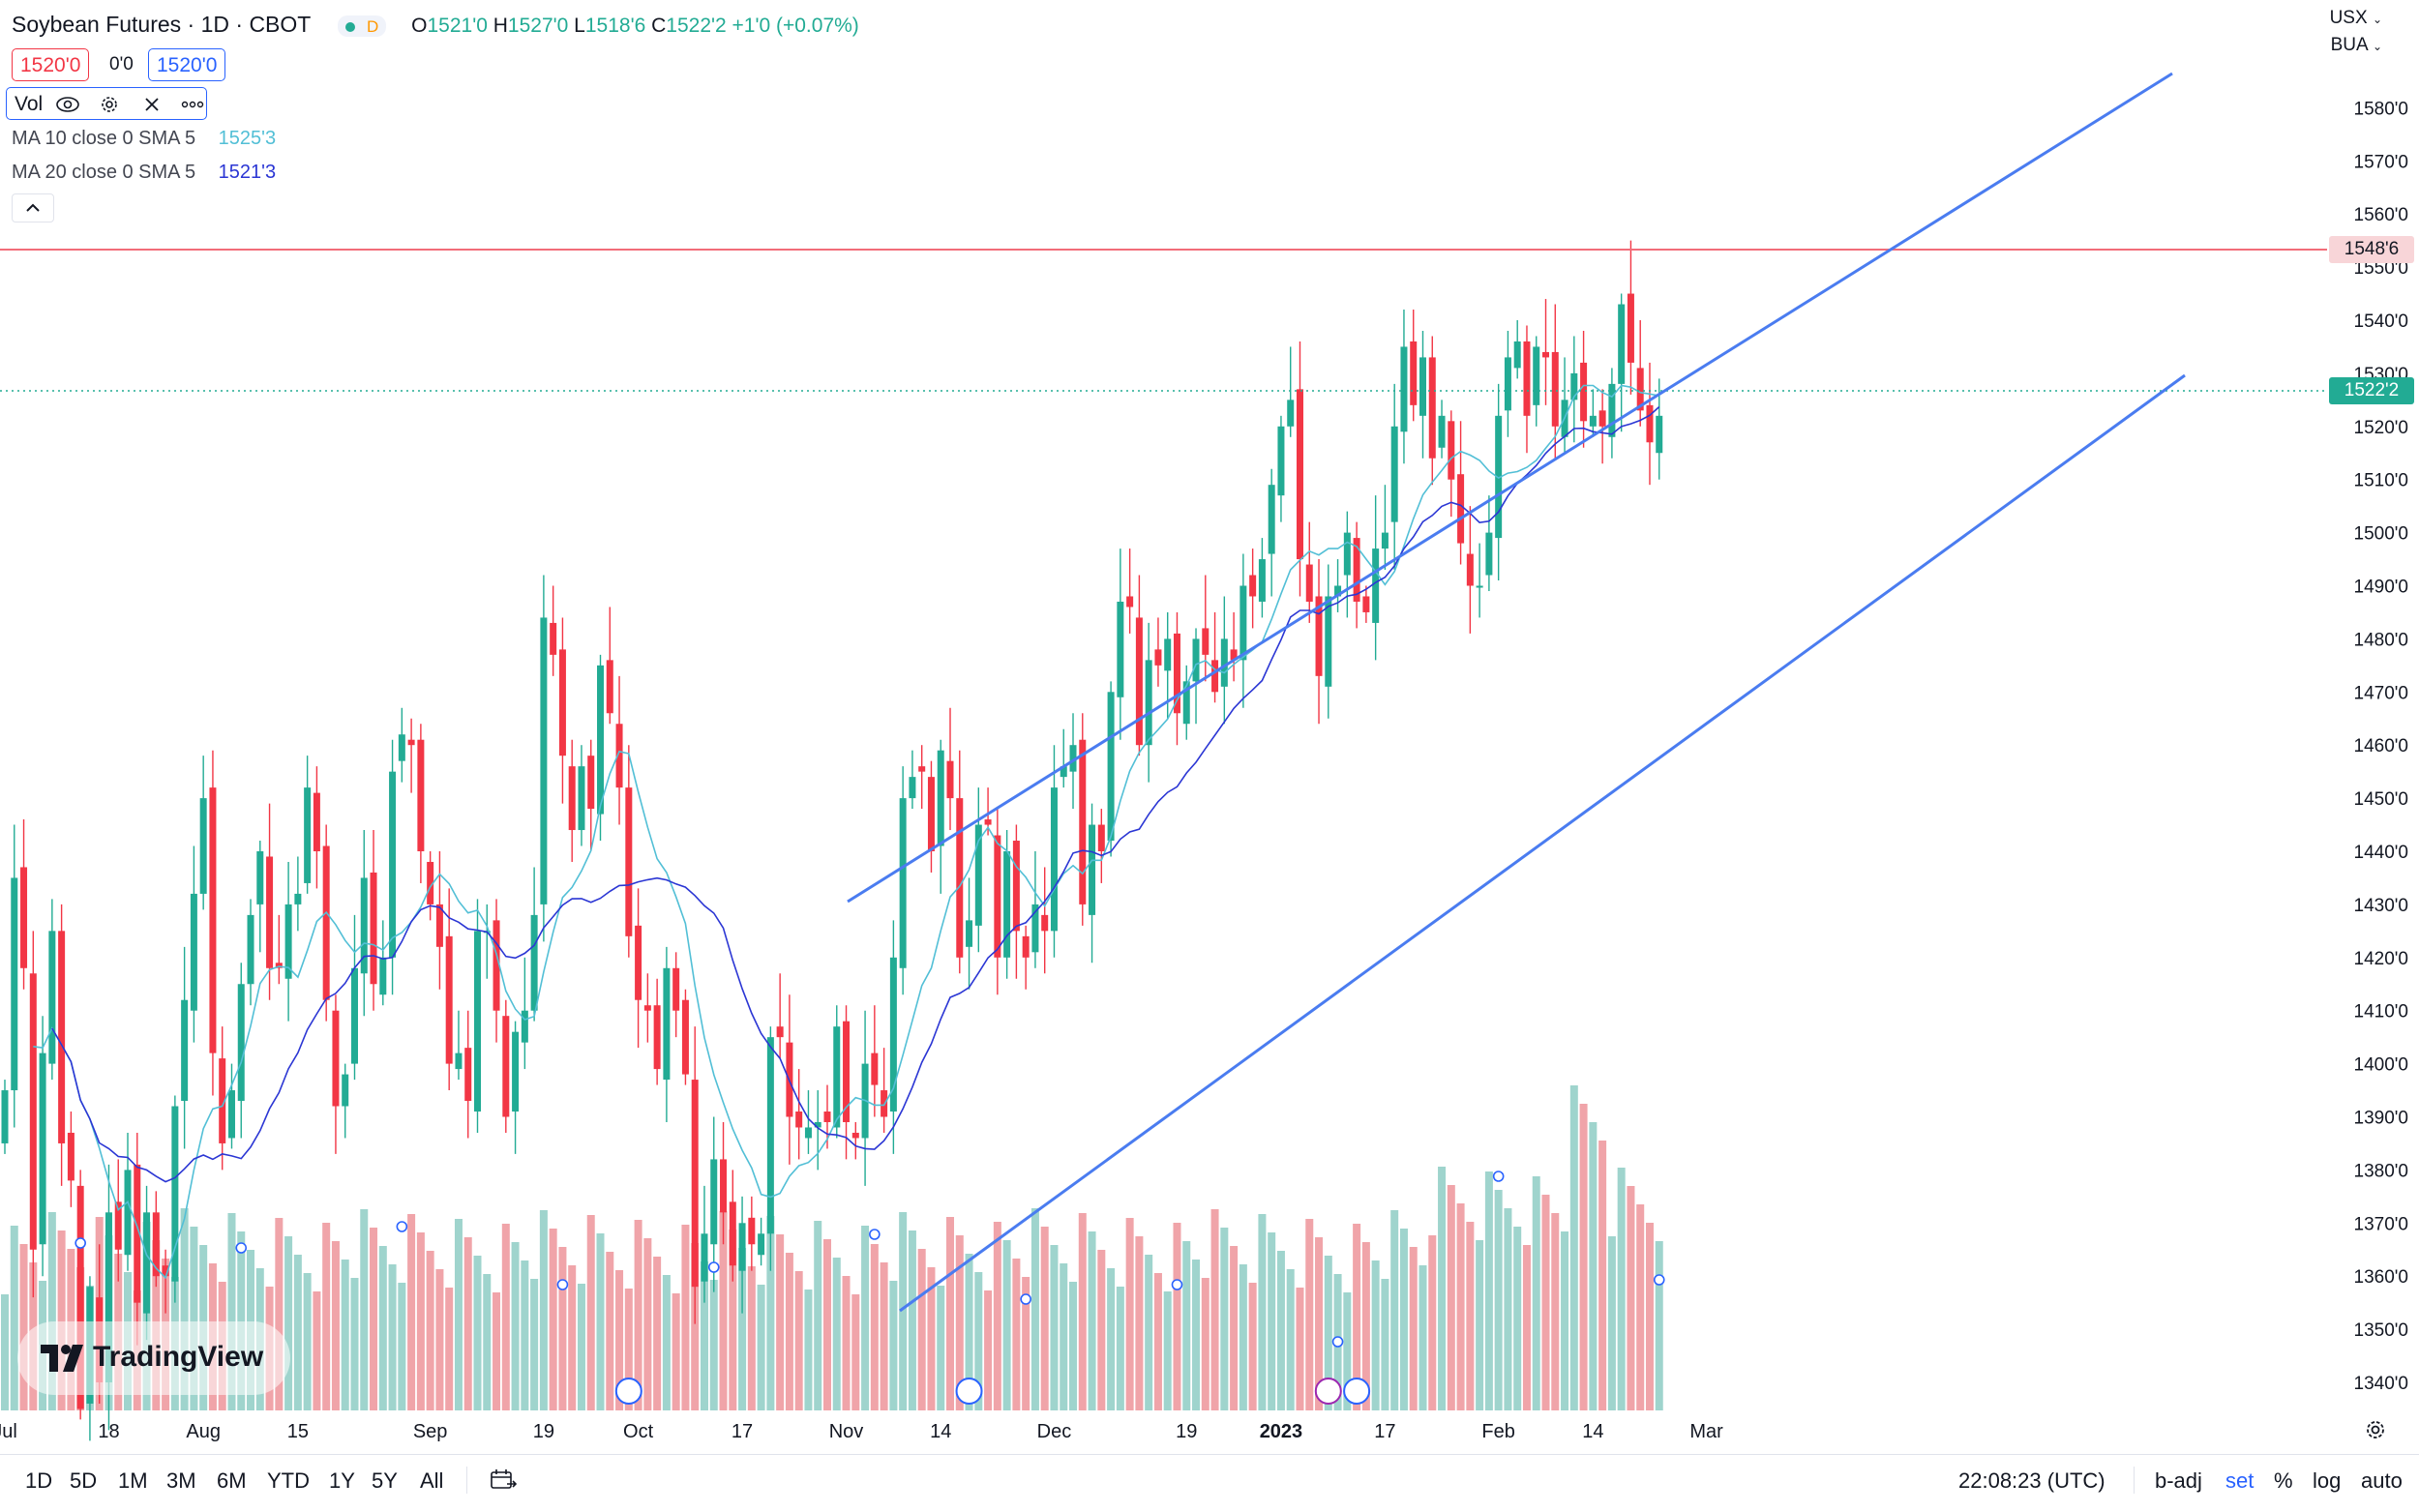 The height and width of the screenshot is (1512, 2419). I want to click on ma20-row: MA 20 close 0 SMA 5 1521'3, so click(144, 173).